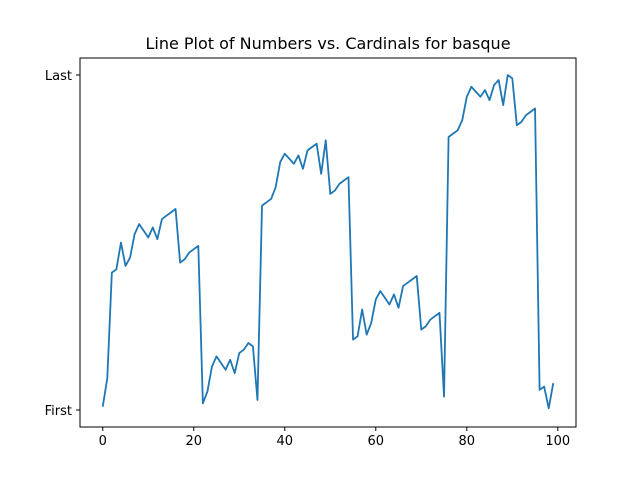 Image resolution: width=640 pixels, height=484 pixels. Describe the element at coordinates (193, 441) in the screenshot. I see `x-tick-label: 20` at that location.